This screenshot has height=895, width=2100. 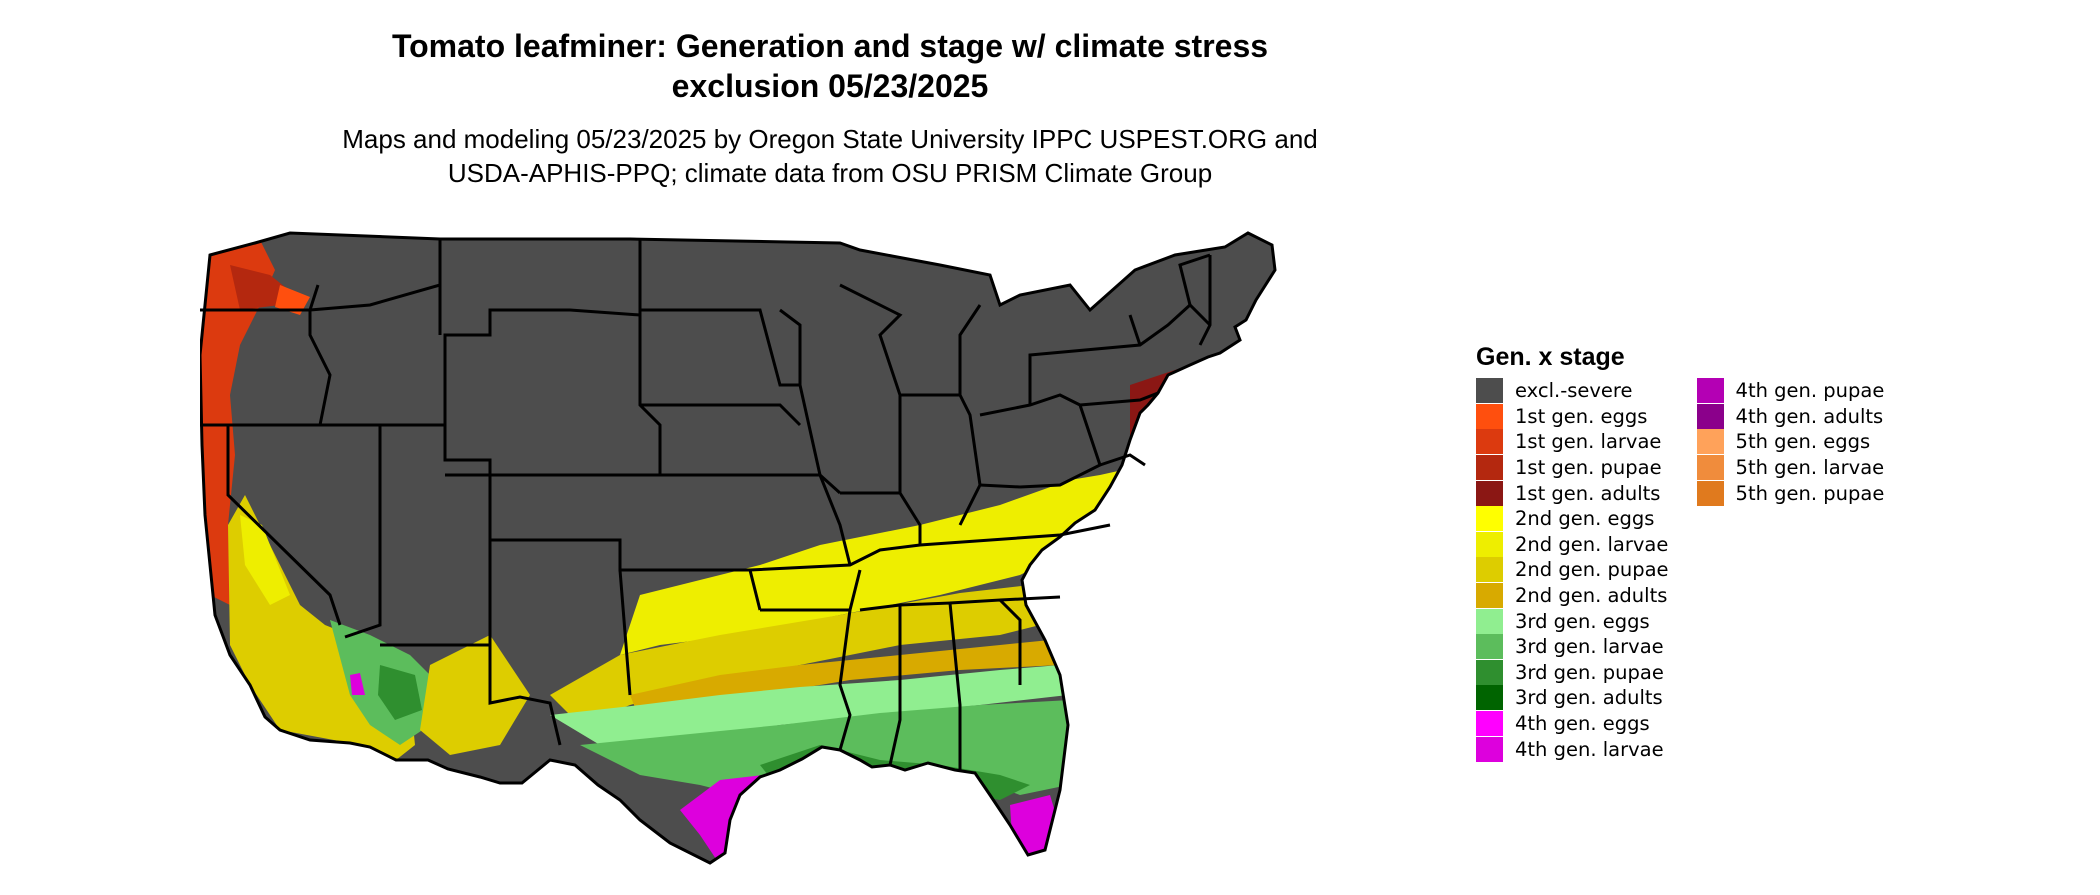 I want to click on legend-item: 4th gen. eggs, so click(x=1572, y=724).